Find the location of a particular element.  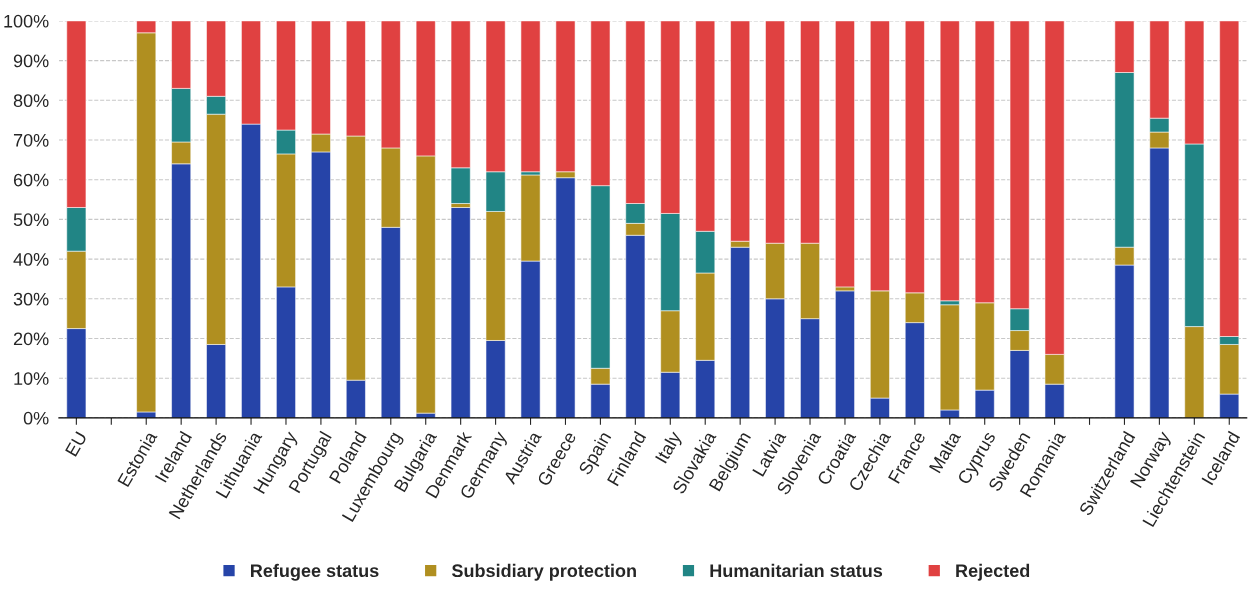

y-tick-label: 0% is located at coordinates (36, 418).